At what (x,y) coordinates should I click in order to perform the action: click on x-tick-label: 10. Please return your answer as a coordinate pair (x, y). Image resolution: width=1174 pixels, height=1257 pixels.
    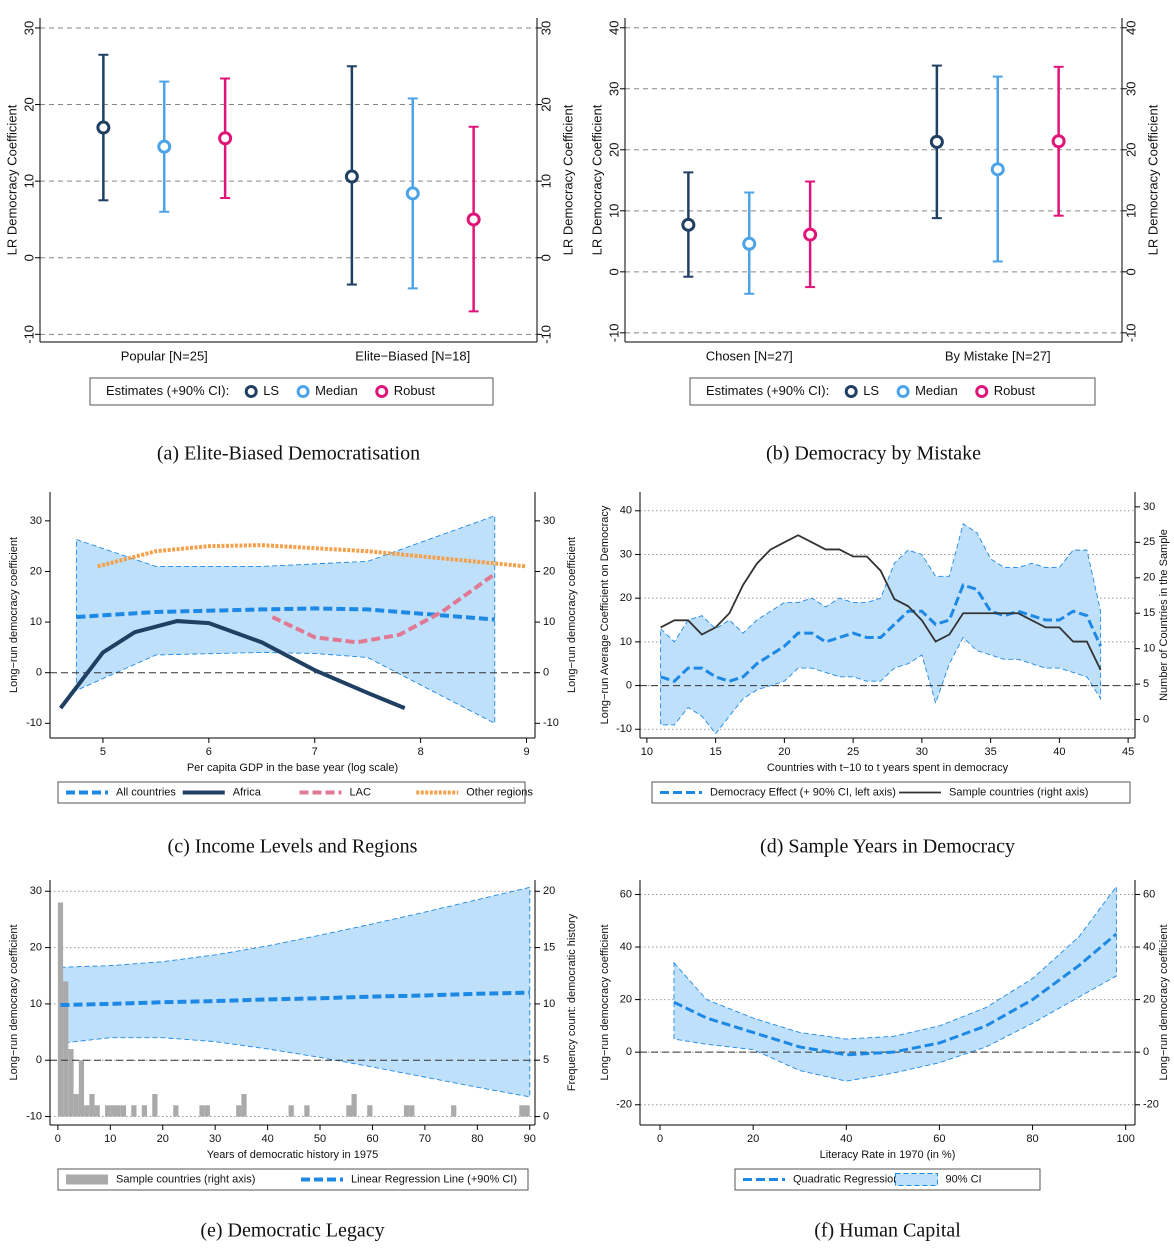
    Looking at the image, I should click on (647, 752).